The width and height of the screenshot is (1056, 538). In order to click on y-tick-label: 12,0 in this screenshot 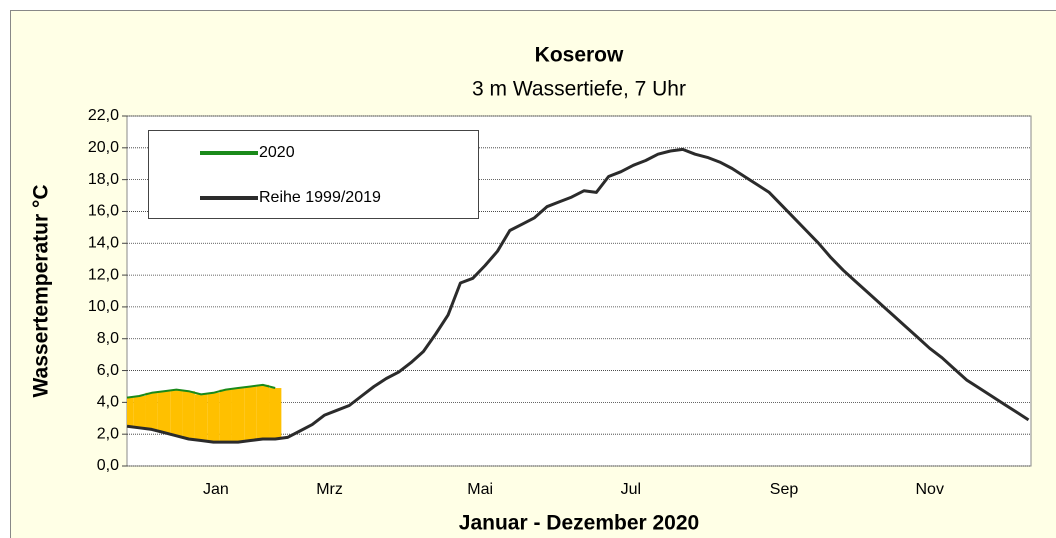, I will do `click(103, 274)`.